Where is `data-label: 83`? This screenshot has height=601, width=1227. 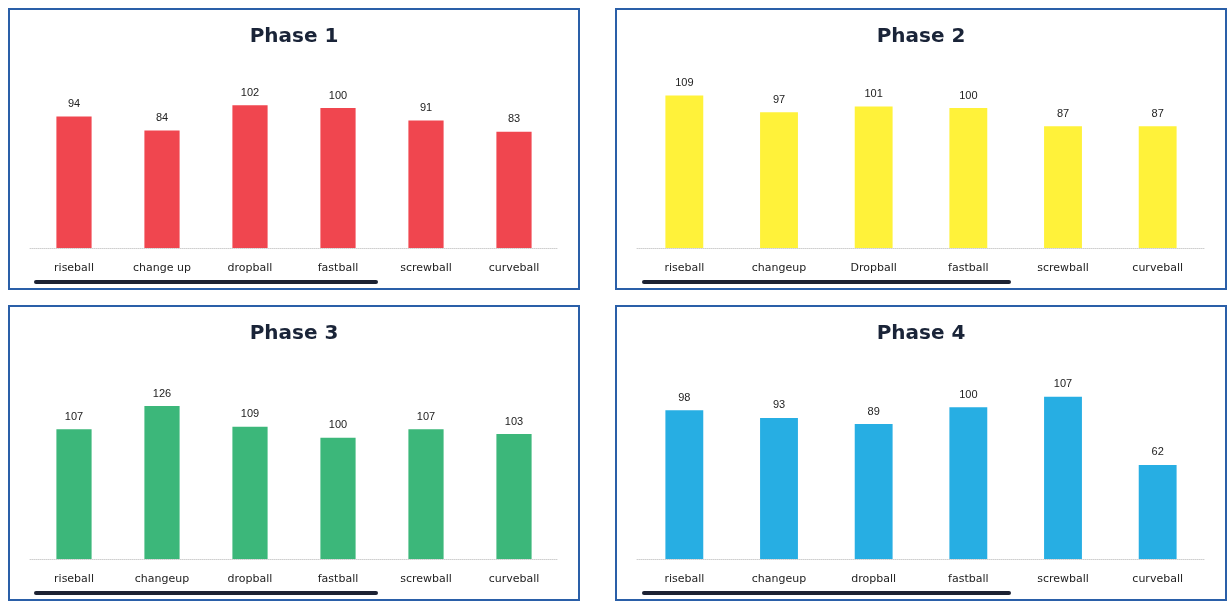
data-label: 83 is located at coordinates (514, 118).